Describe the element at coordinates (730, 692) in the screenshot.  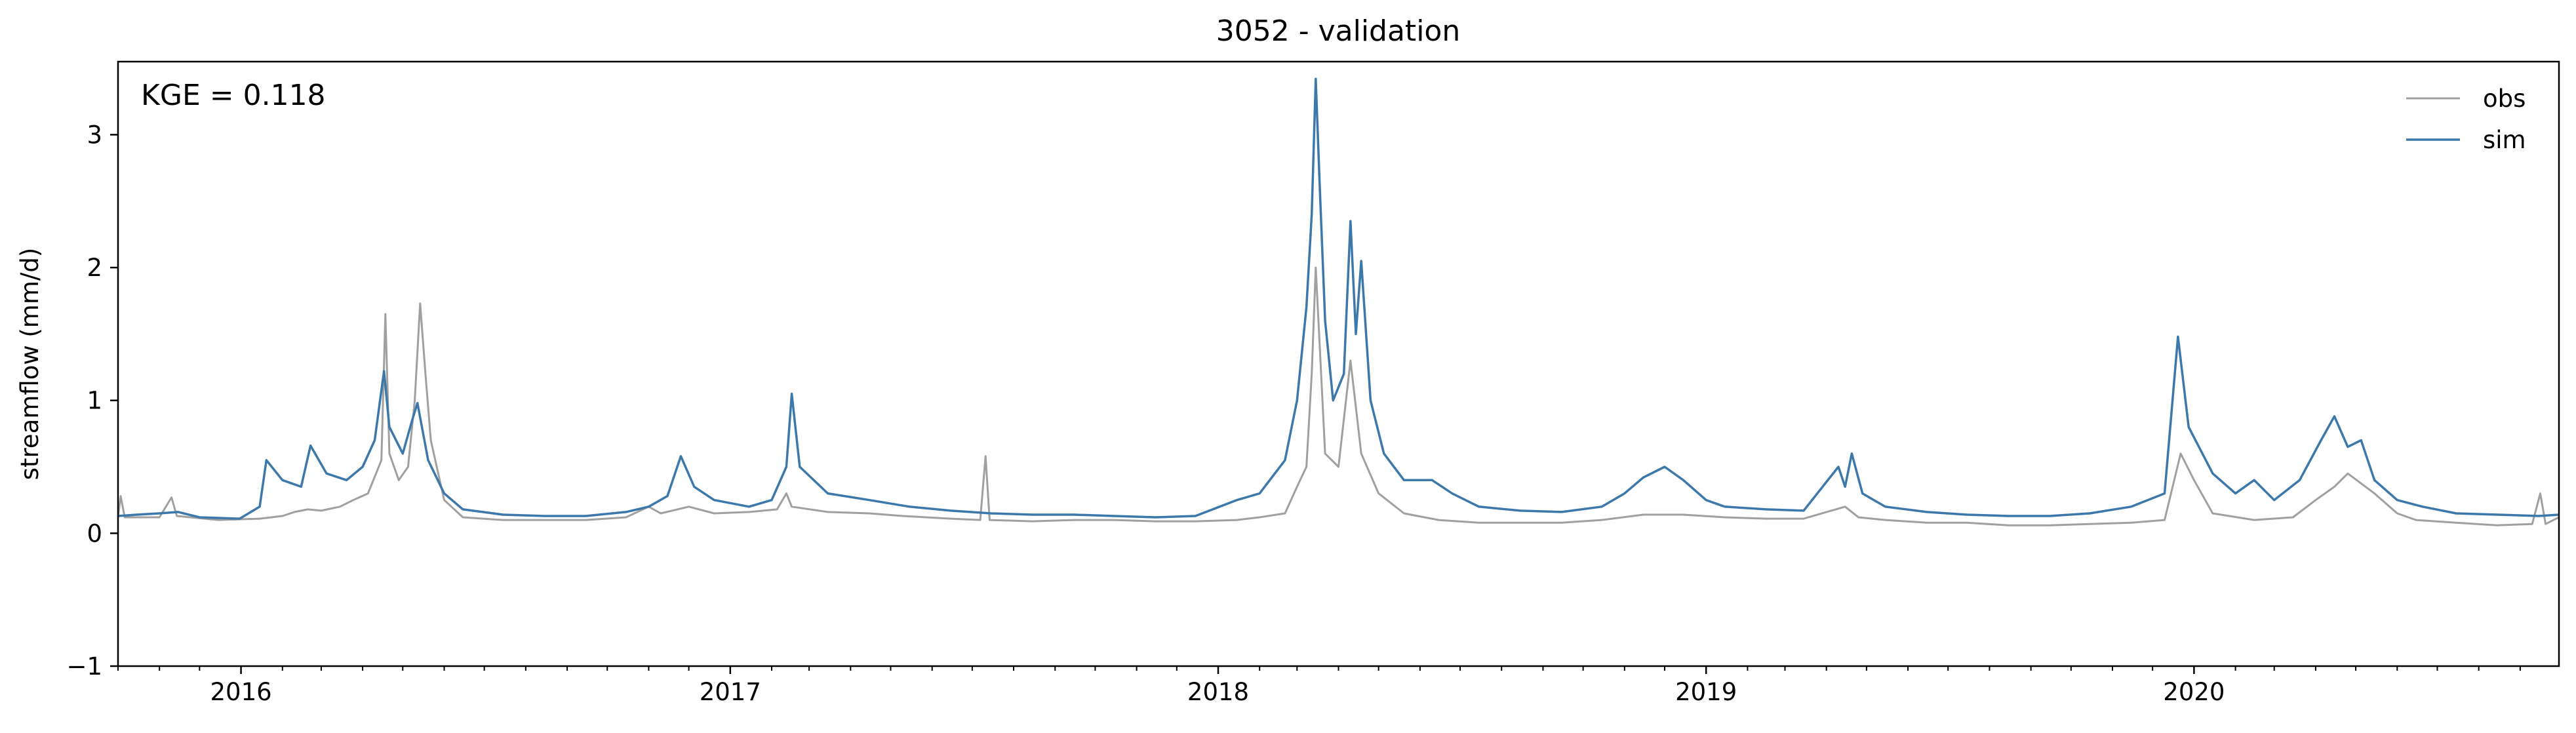
I see `x-tick-label: 2017` at that location.